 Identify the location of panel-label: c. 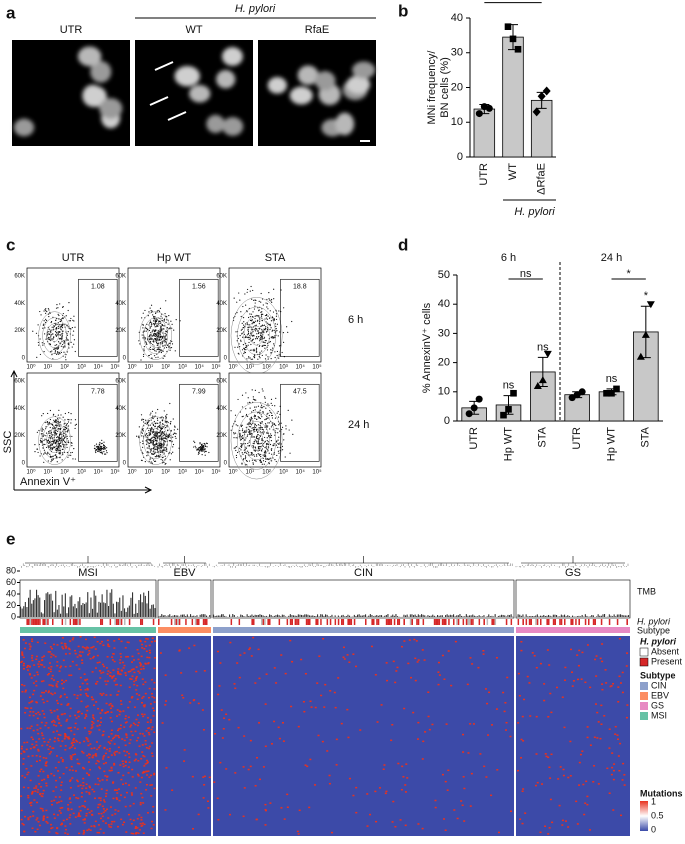
(10, 244).